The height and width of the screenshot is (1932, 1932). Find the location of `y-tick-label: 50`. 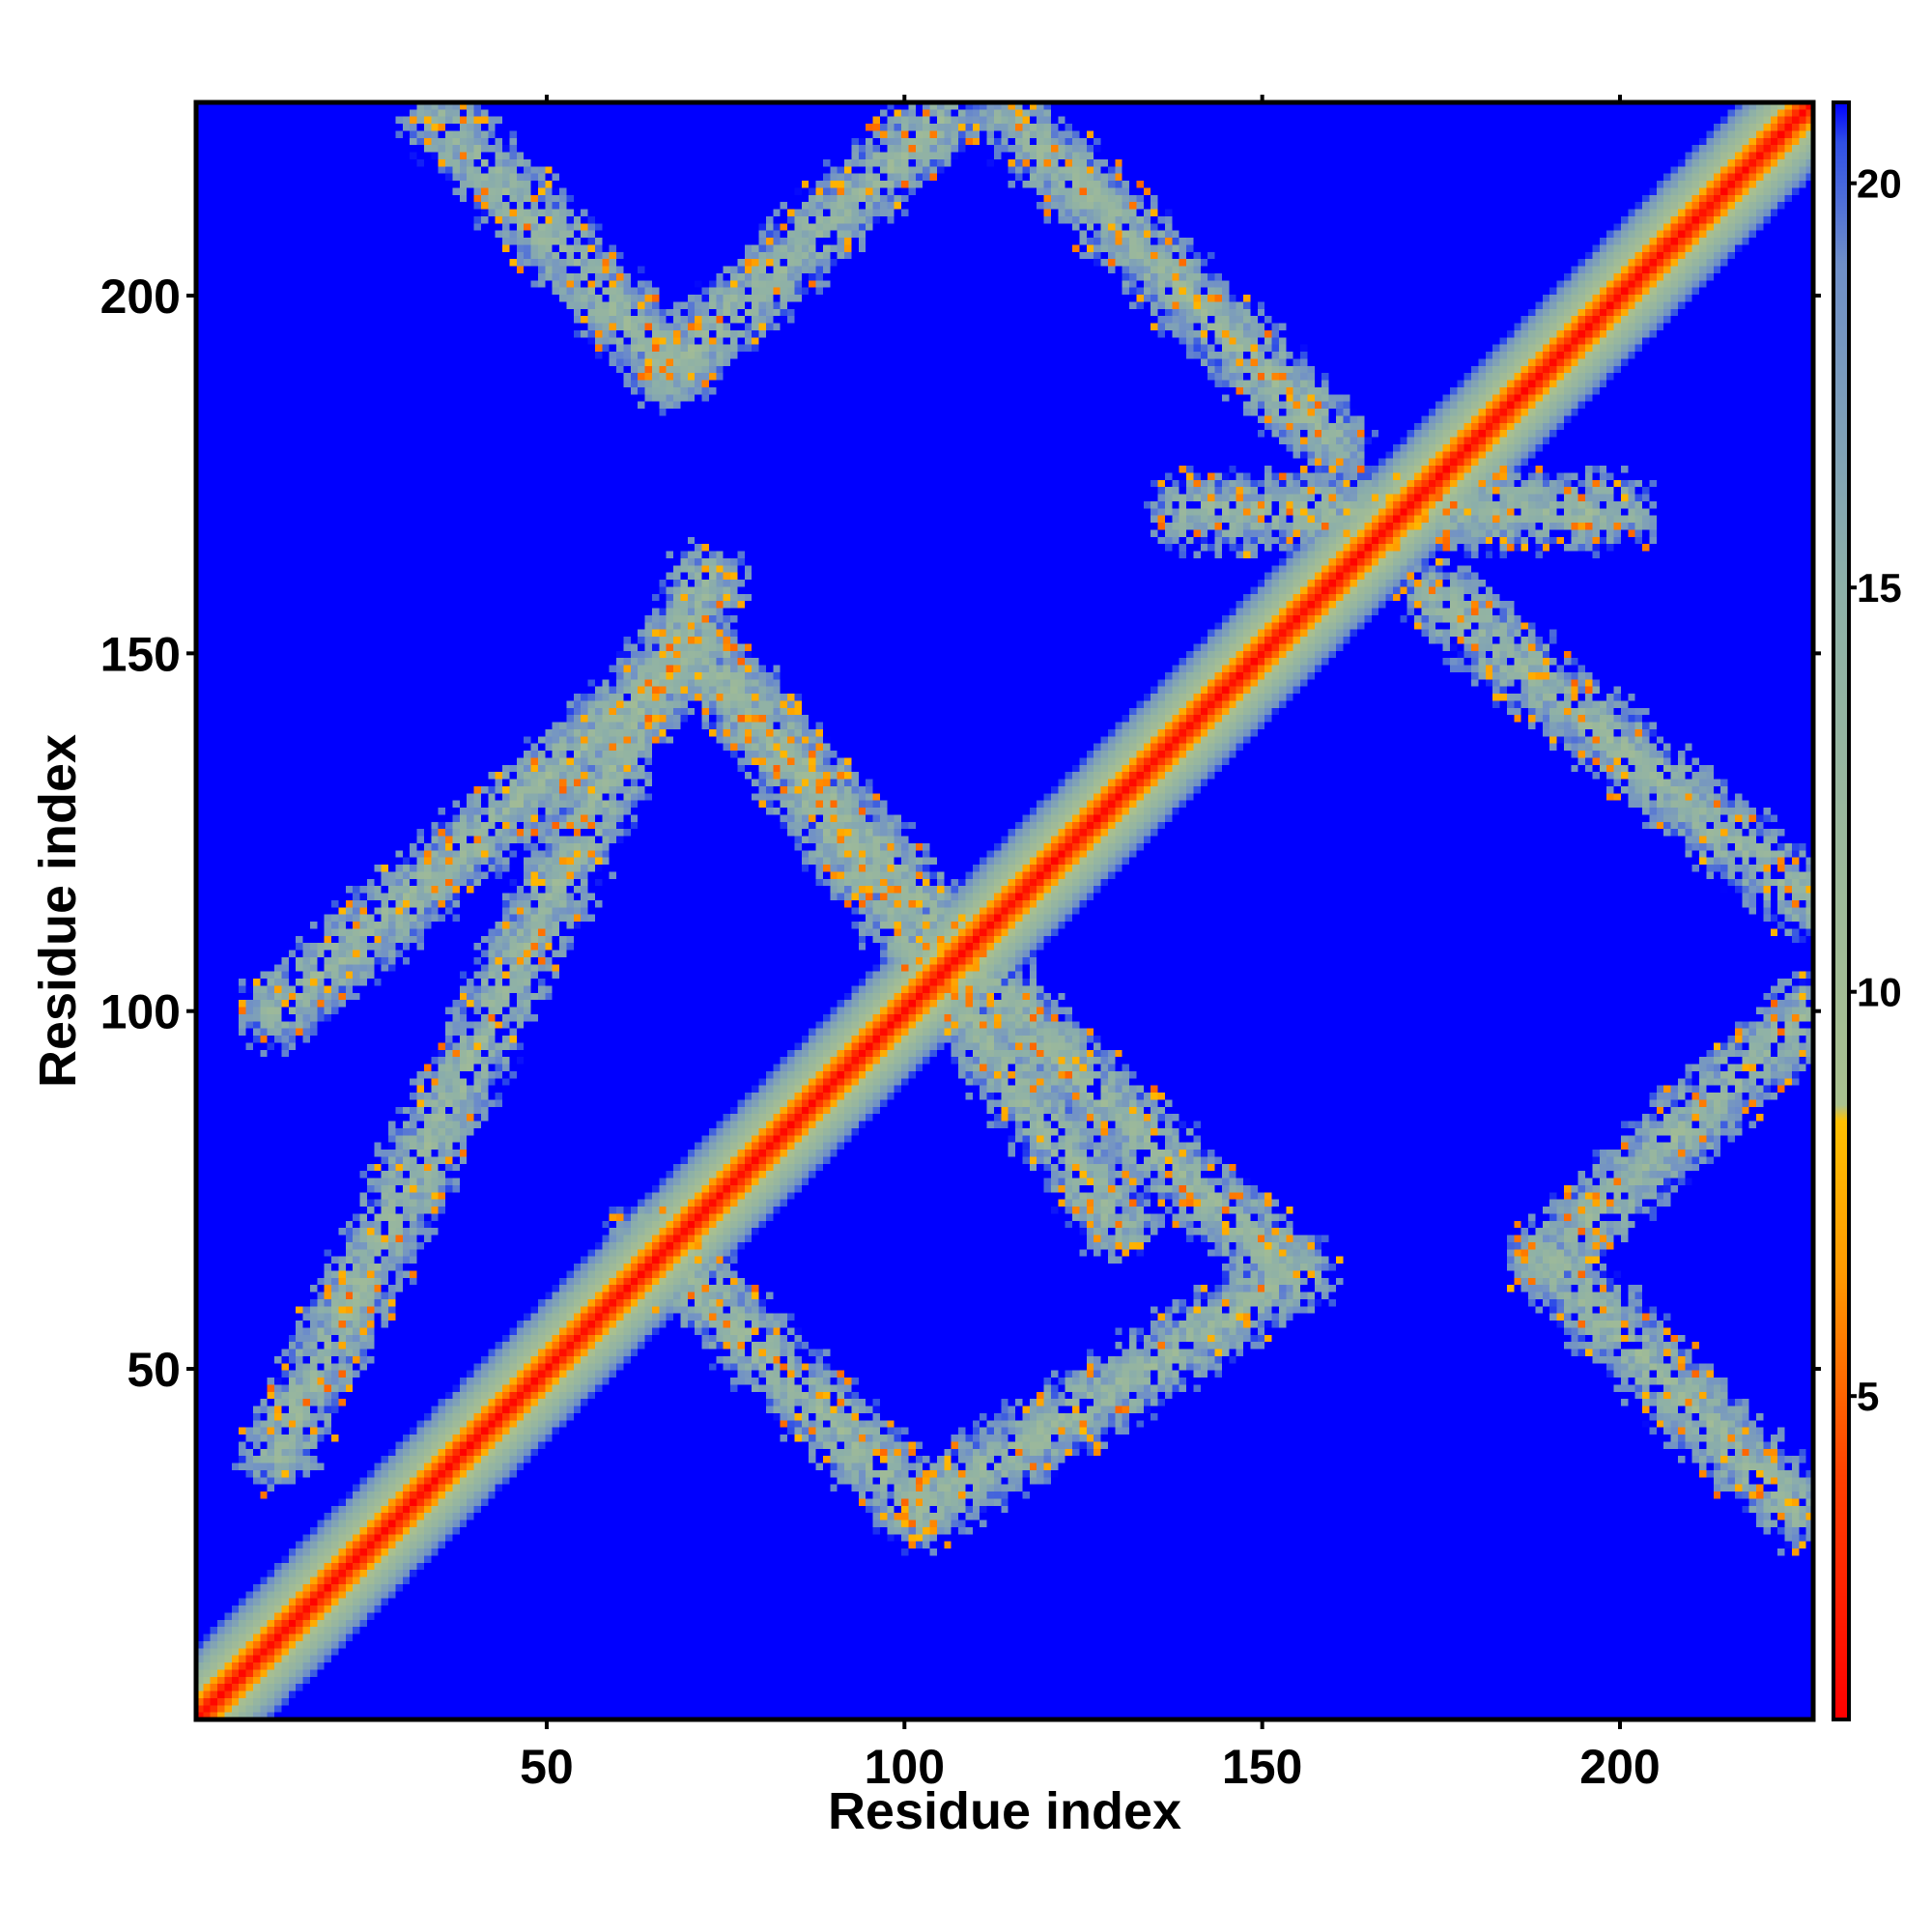

y-tick-label: 50 is located at coordinates (154, 1370).